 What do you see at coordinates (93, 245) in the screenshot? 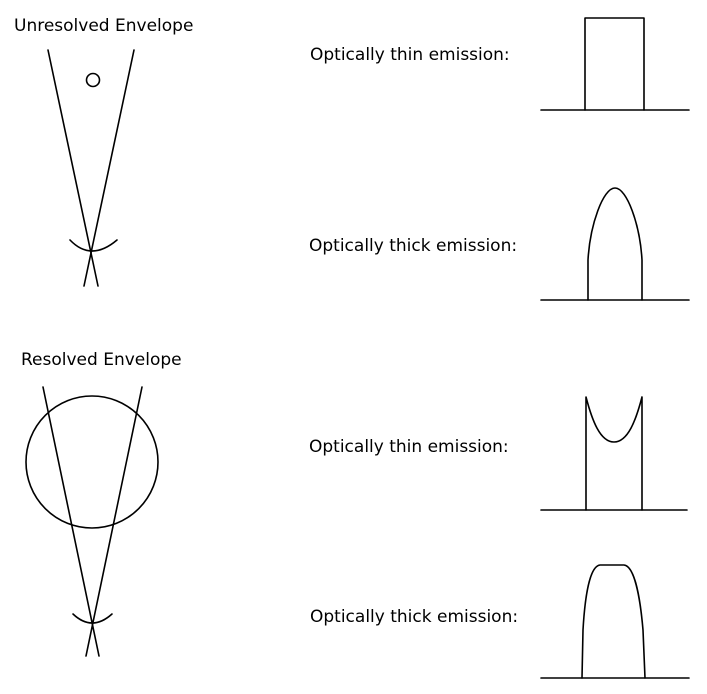
I see `unresolved-beam-arc` at bounding box center [93, 245].